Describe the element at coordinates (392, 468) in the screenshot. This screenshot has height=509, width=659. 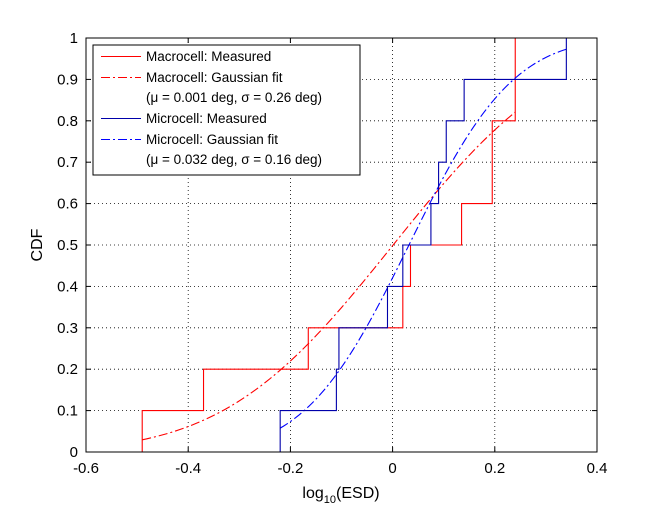
I see `x-tick-label: 0` at that location.